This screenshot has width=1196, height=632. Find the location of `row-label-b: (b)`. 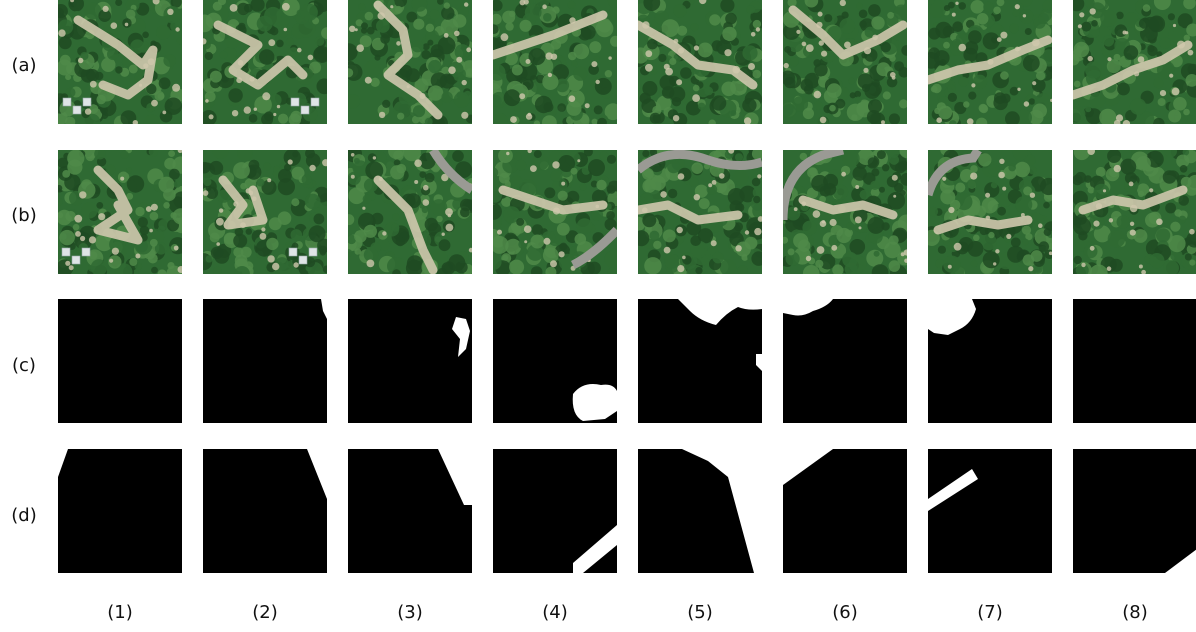

row-label-b: (b) is located at coordinates (24, 215).